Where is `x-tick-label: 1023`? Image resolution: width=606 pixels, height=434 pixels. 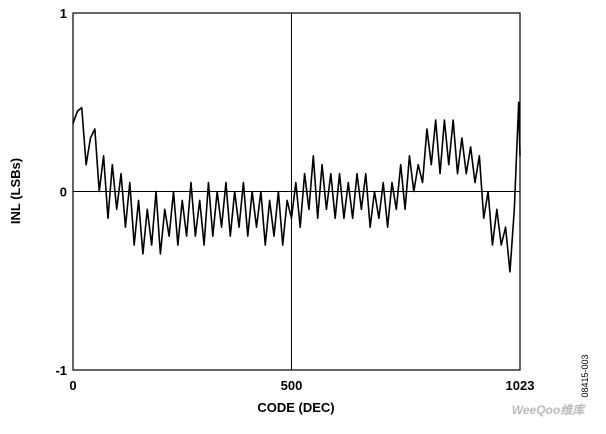
x-tick-label: 1023 is located at coordinates (520, 385).